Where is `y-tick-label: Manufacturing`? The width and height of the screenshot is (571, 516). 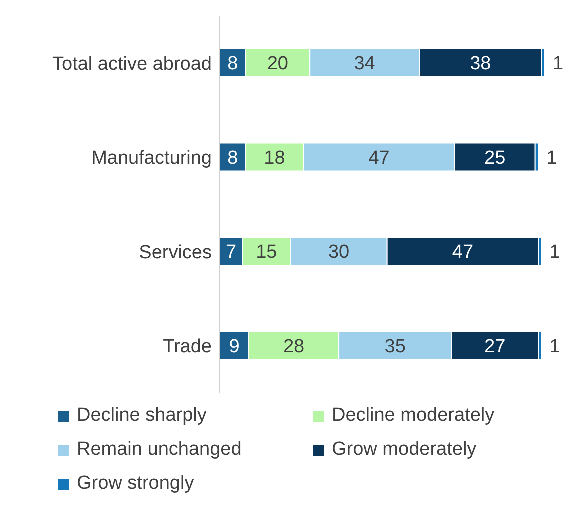 y-tick-label: Manufacturing is located at coordinates (152, 159).